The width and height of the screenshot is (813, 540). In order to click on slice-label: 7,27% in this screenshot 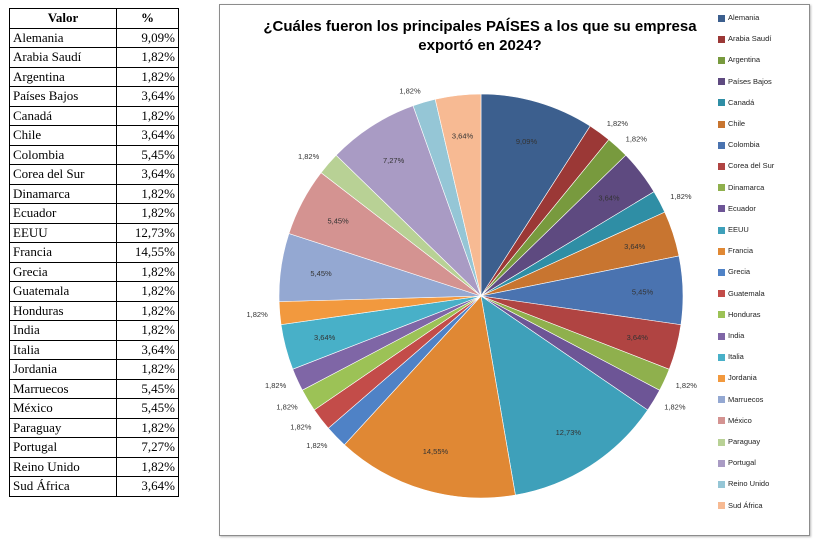, I will do `click(394, 160)`.